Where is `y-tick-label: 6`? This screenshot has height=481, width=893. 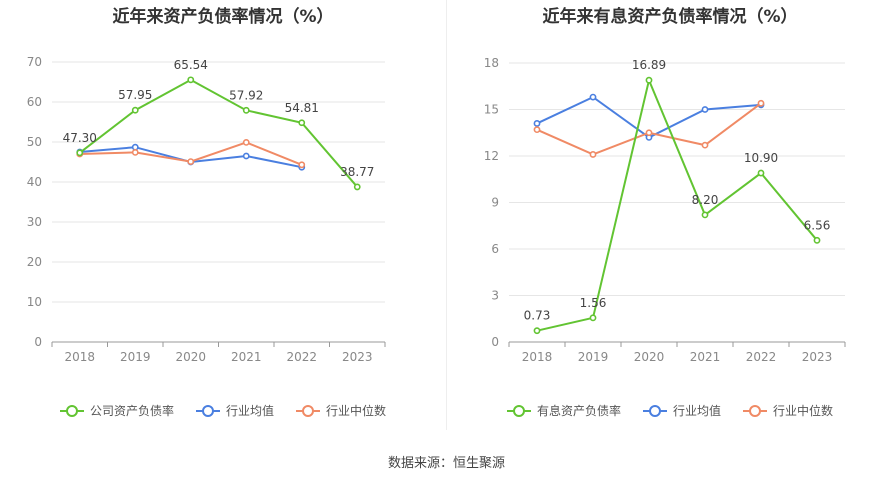
y-tick-label: 6 is located at coordinates (495, 249).